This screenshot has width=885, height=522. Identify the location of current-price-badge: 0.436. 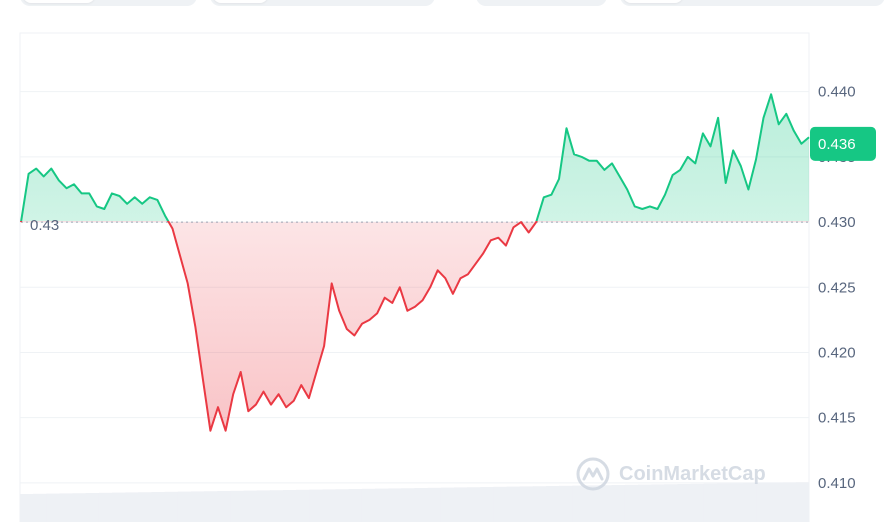
(843, 143).